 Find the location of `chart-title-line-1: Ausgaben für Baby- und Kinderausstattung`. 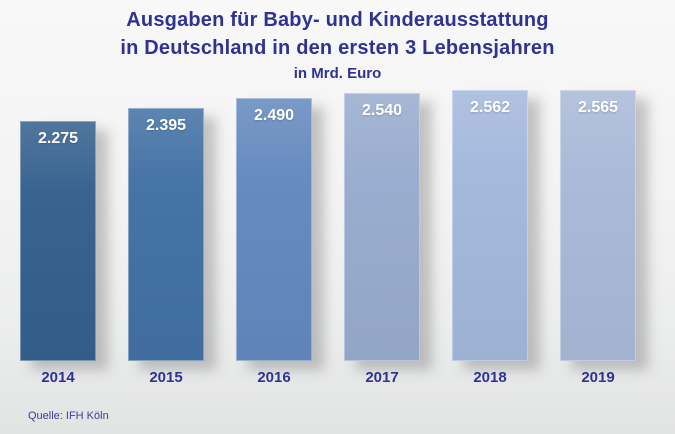

chart-title-line-1: Ausgaben für Baby- und Kinderausstattung is located at coordinates (337, 20).